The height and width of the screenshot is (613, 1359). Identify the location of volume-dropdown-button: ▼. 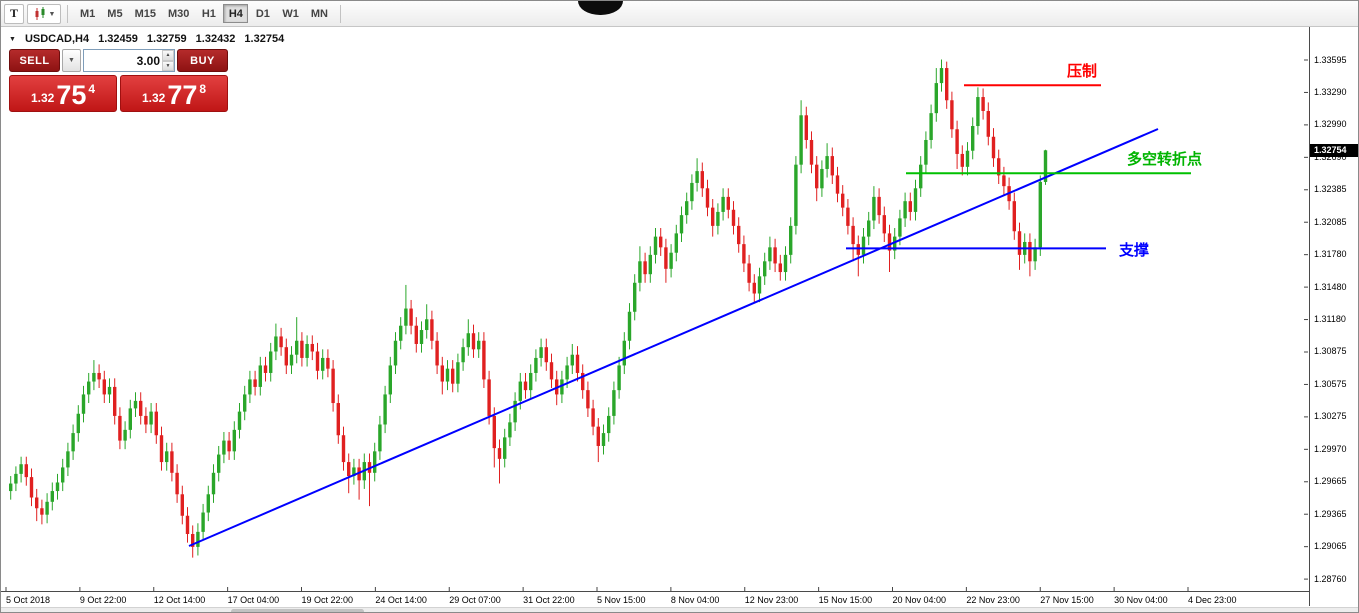
(71, 60).